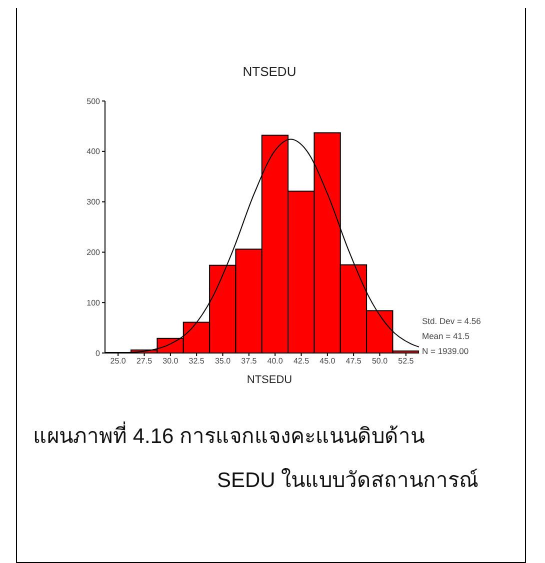  Describe the element at coordinates (144, 361) in the screenshot. I see `x-tick-label: 27.5` at that location.